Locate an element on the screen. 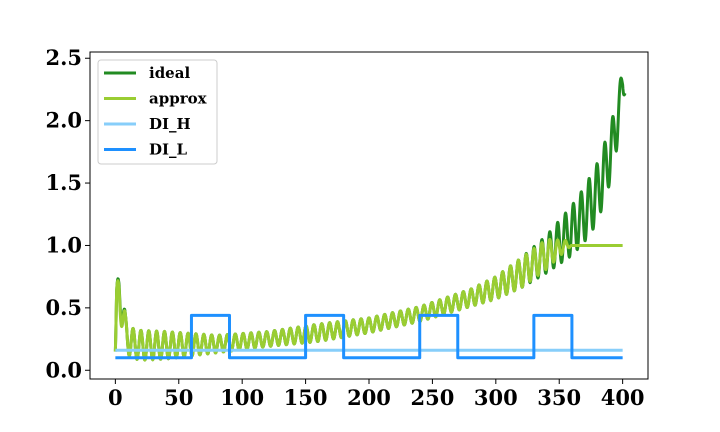 This screenshot has height=432, width=720. y-tick-label: 1.0 is located at coordinates (63, 244).